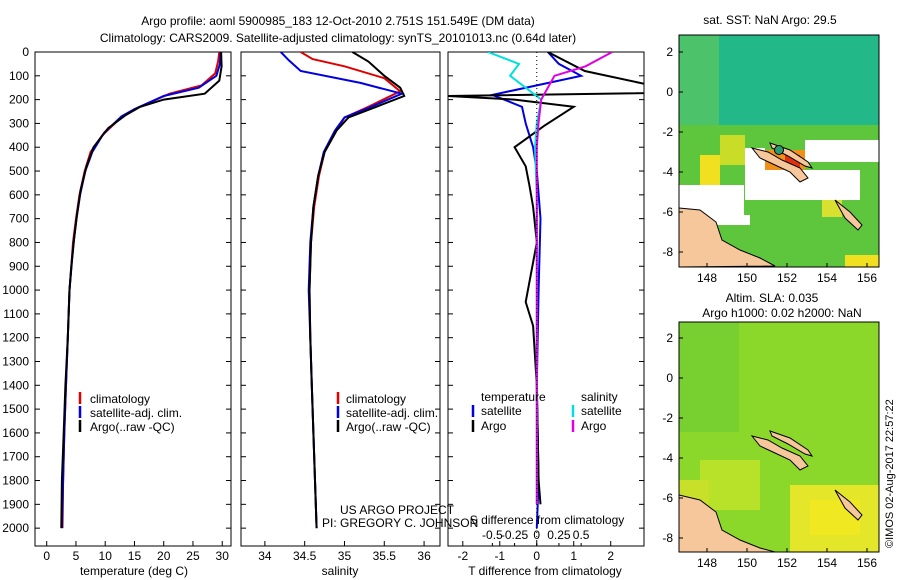  I want to click on x-tick-label: 34.5, so click(305, 556).